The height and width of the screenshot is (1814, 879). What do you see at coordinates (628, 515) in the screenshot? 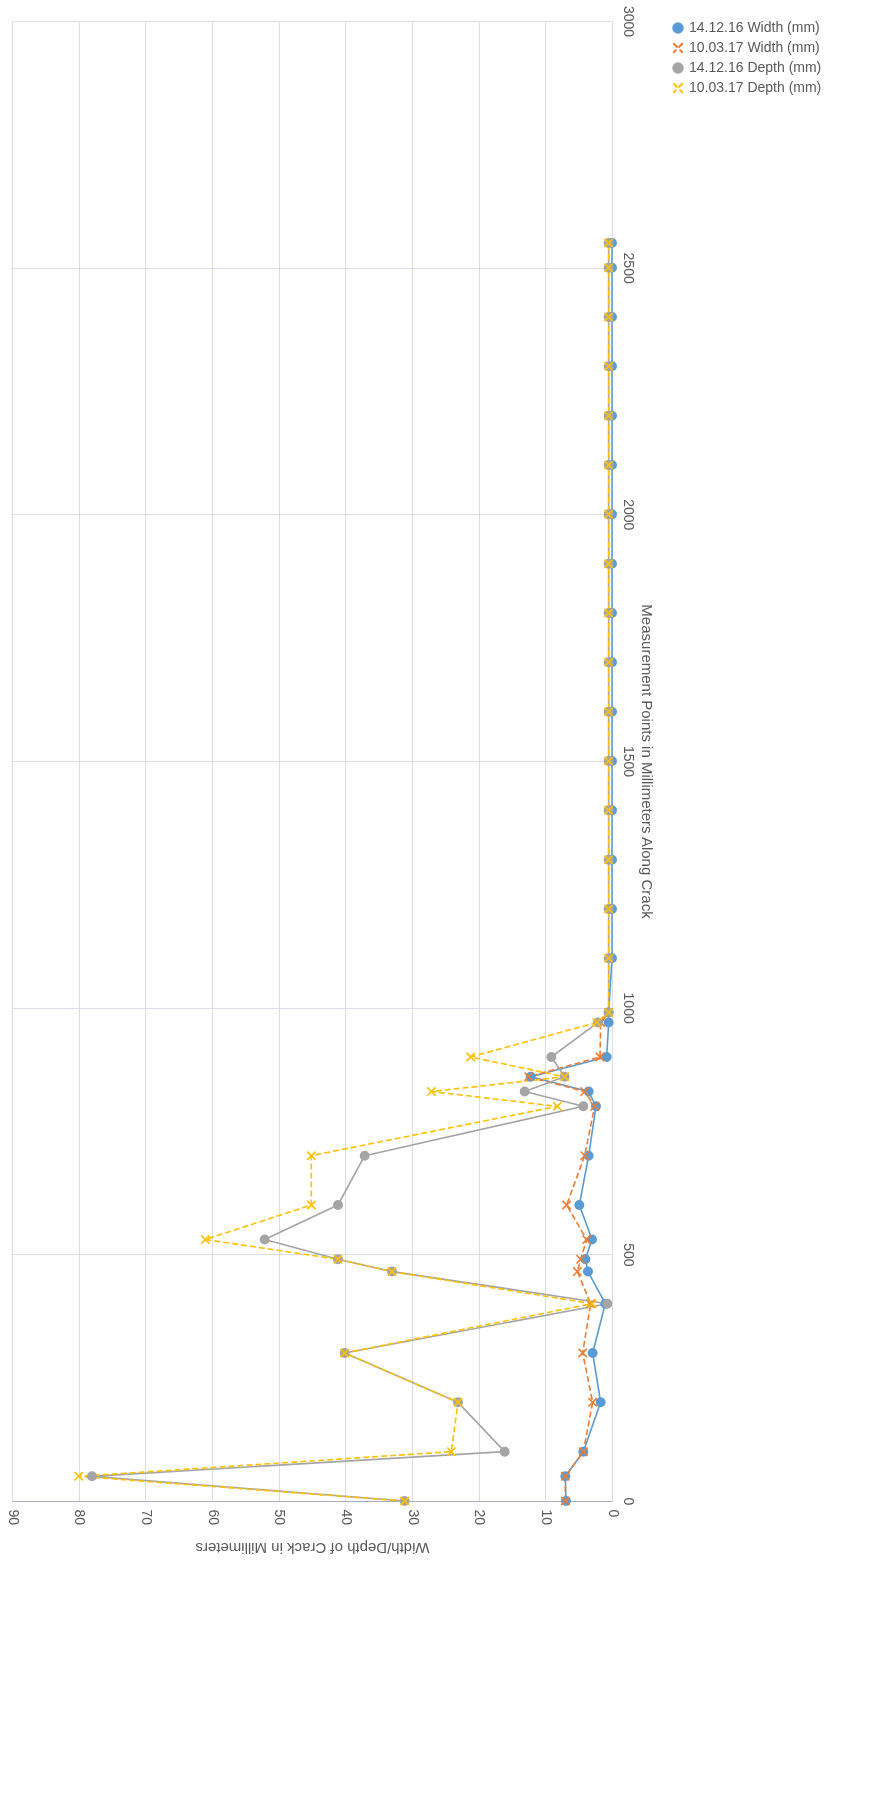
I see `y-tick-label: 2000` at bounding box center [628, 515].